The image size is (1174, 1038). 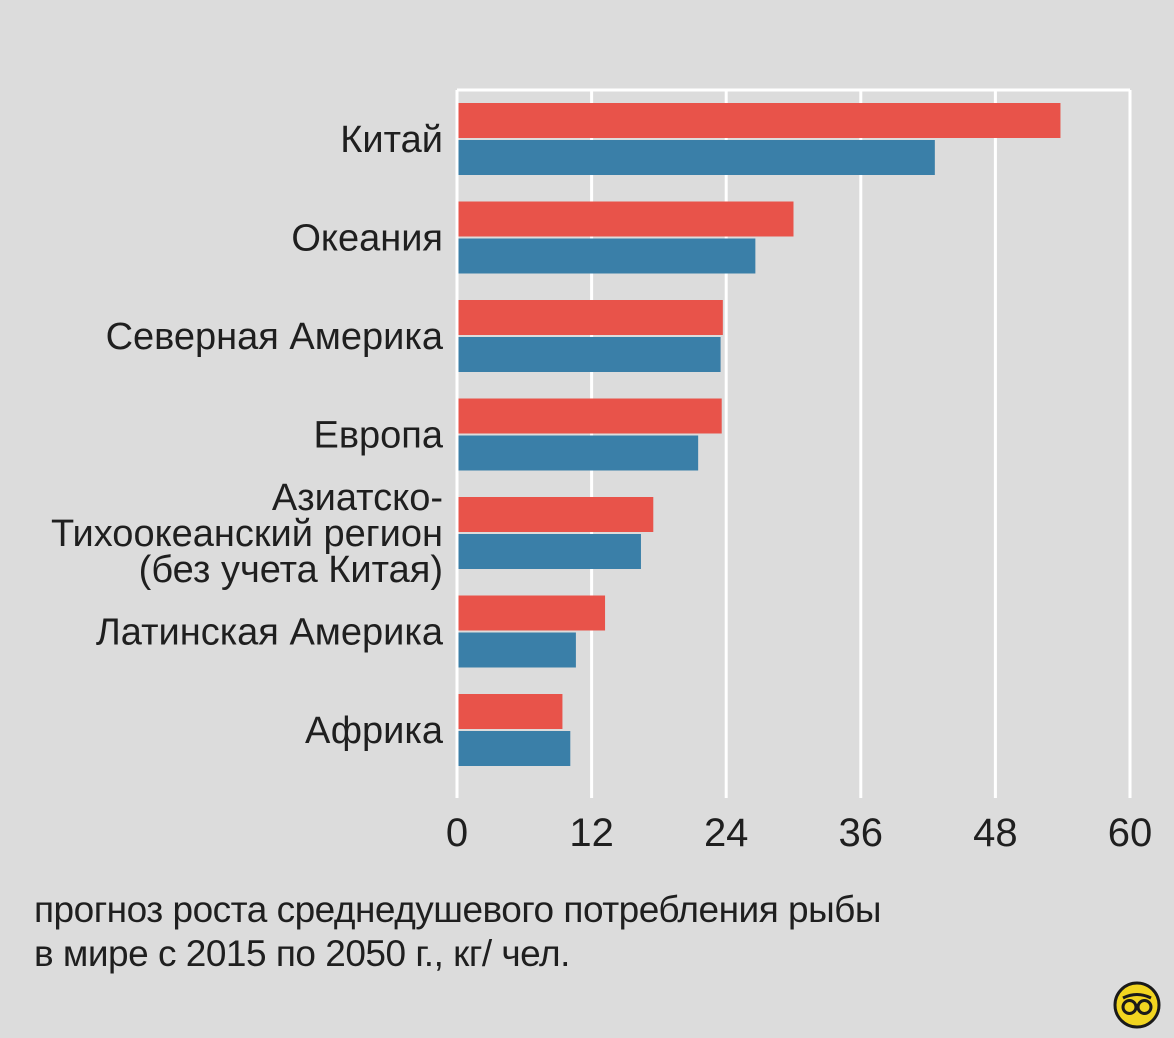 I want to click on category-label: Океания, so click(x=367, y=239).